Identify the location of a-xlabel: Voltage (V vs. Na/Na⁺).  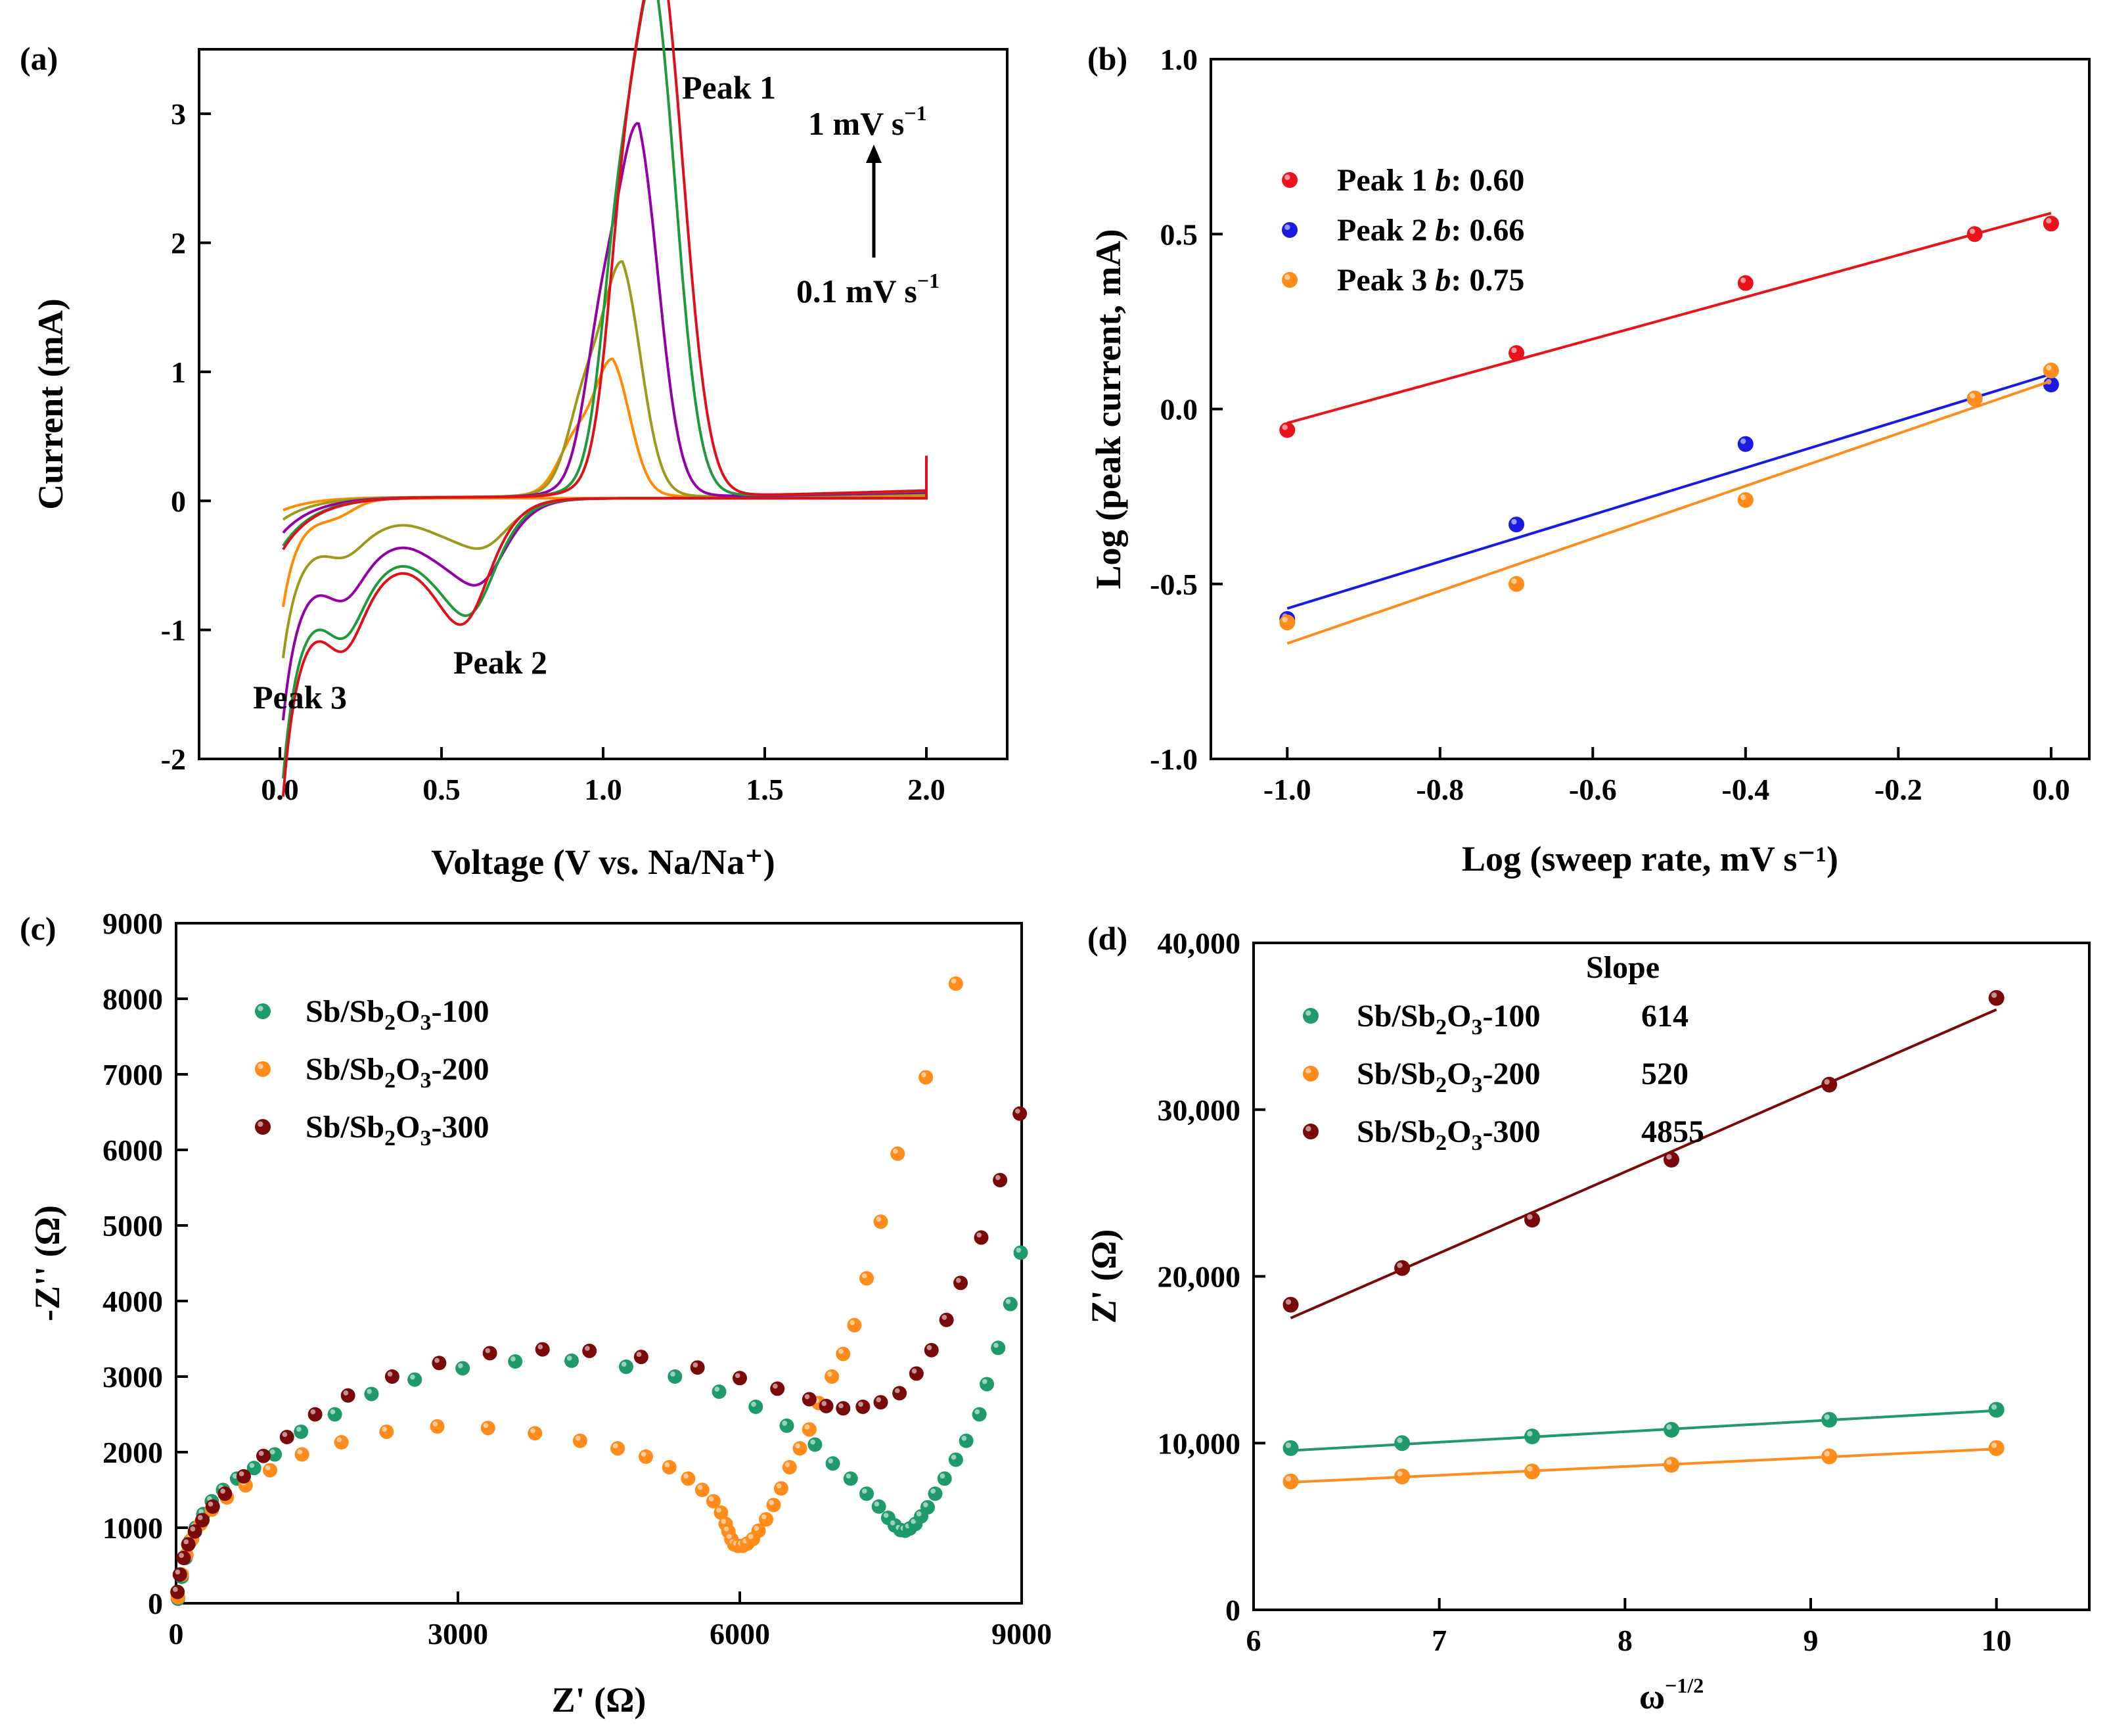
(603, 862).